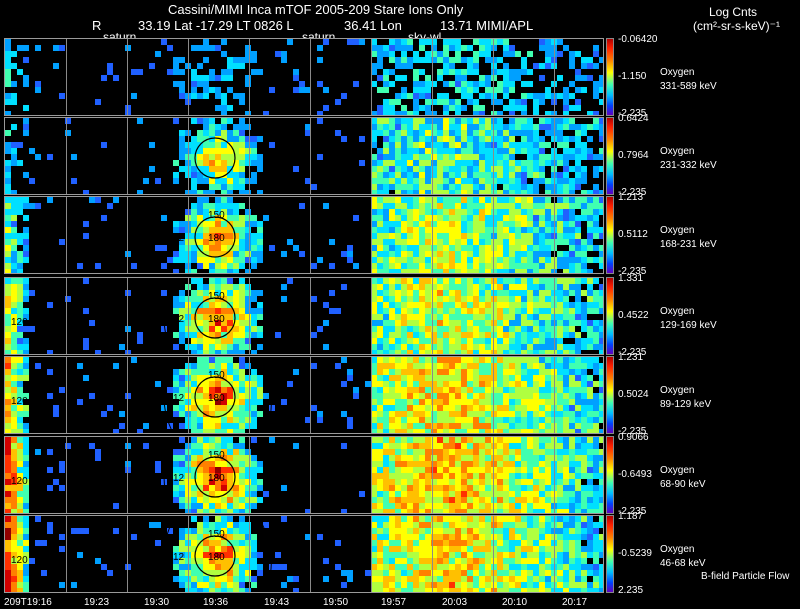 This screenshot has height=609, width=800. Describe the element at coordinates (19, 560) in the screenshot. I see `contour-label-120: 120` at that location.